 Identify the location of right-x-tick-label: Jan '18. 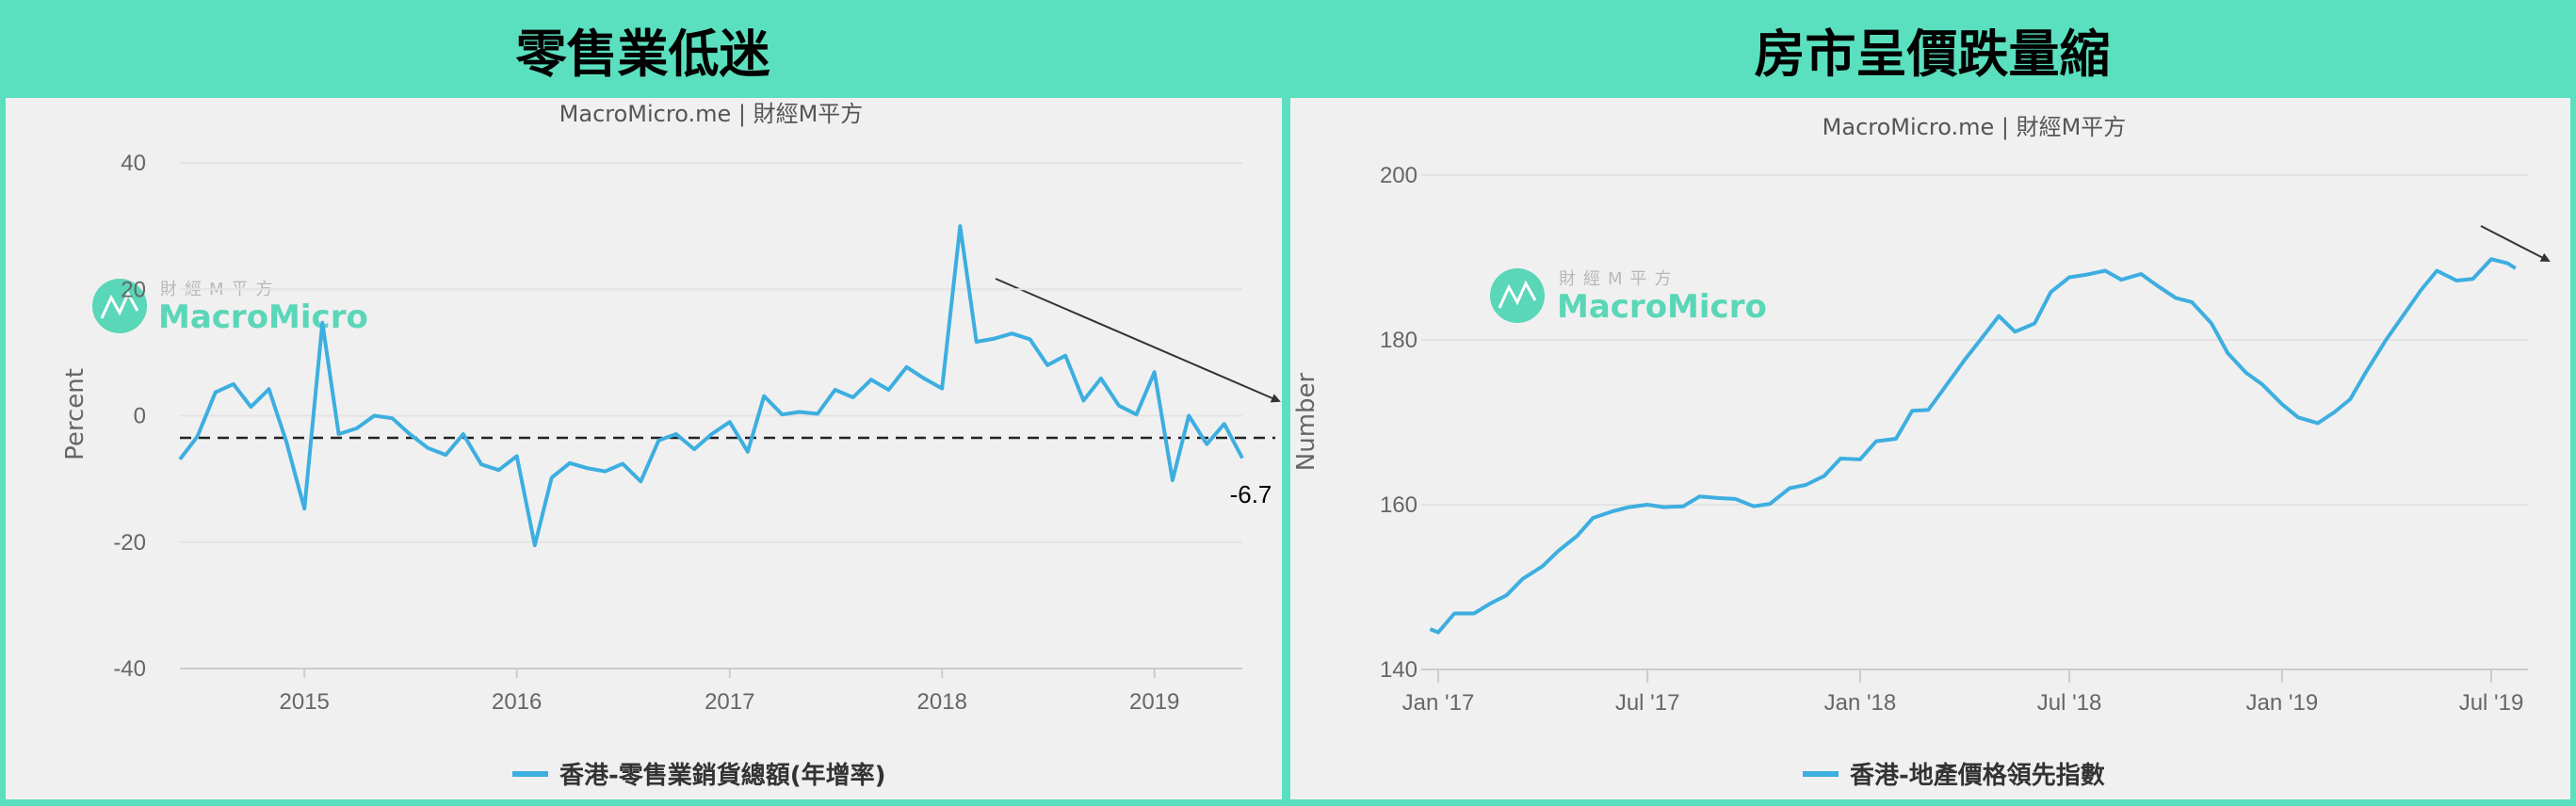
(1860, 703).